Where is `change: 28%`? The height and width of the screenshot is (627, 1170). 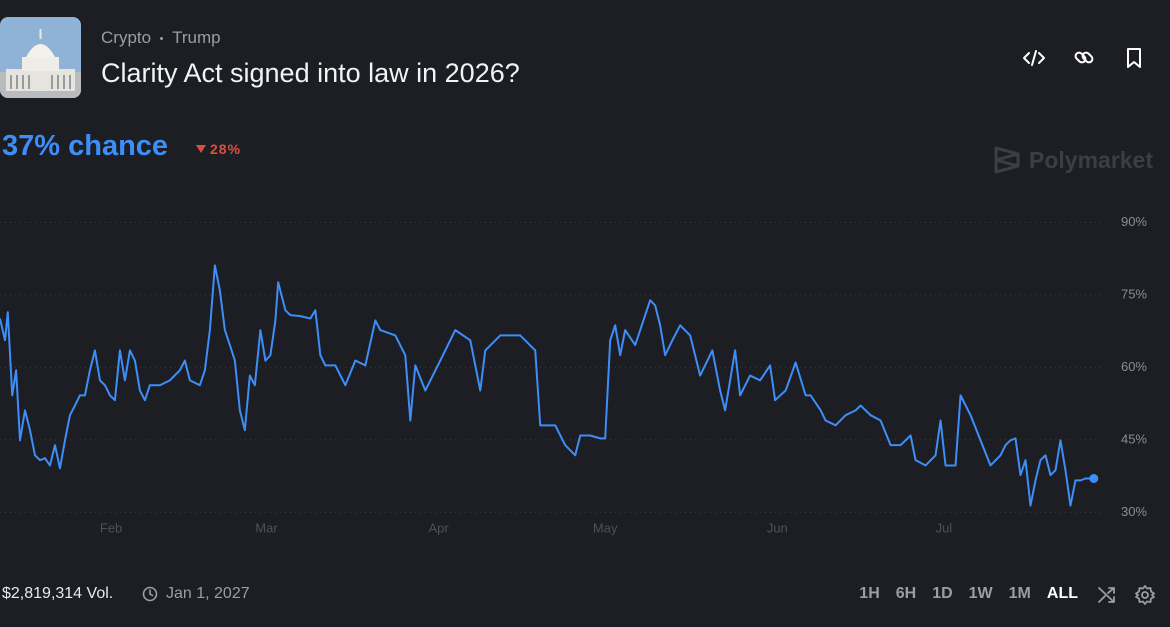
change: 28% is located at coordinates (218, 149).